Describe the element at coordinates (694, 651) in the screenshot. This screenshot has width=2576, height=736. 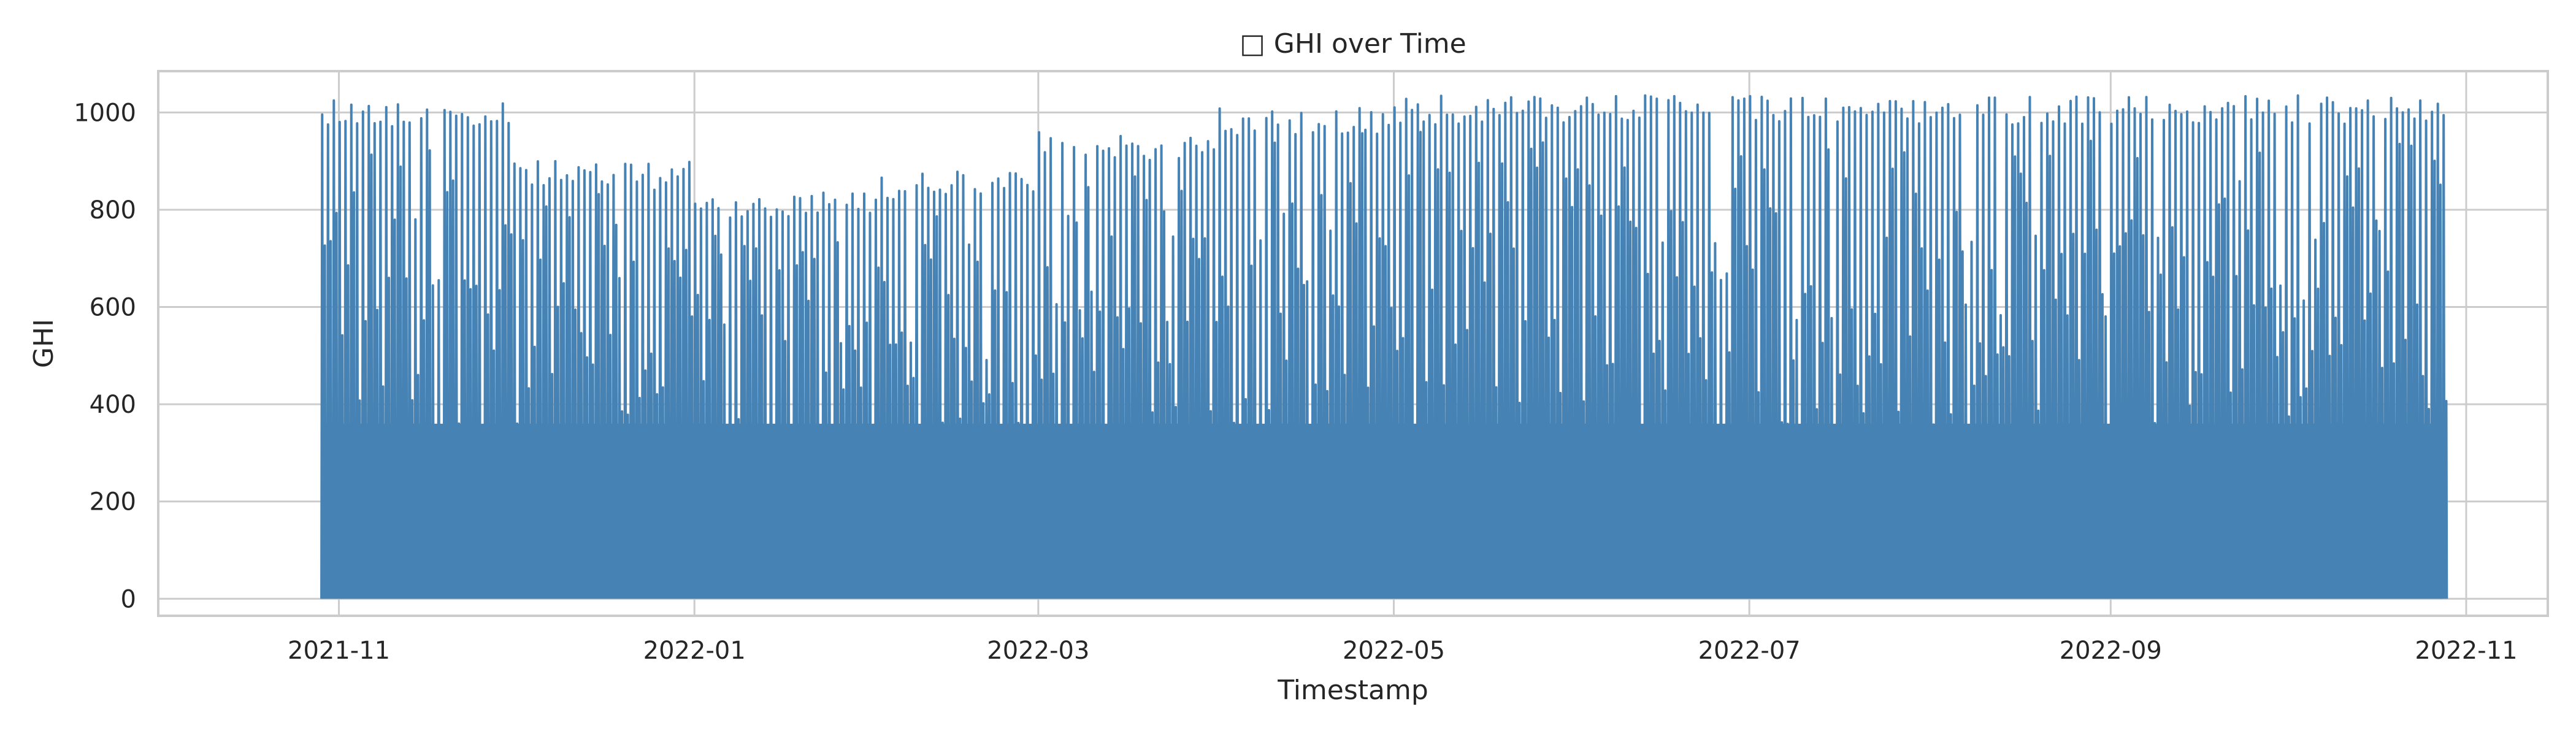
I see `x-tick-label: 2022-01` at that location.